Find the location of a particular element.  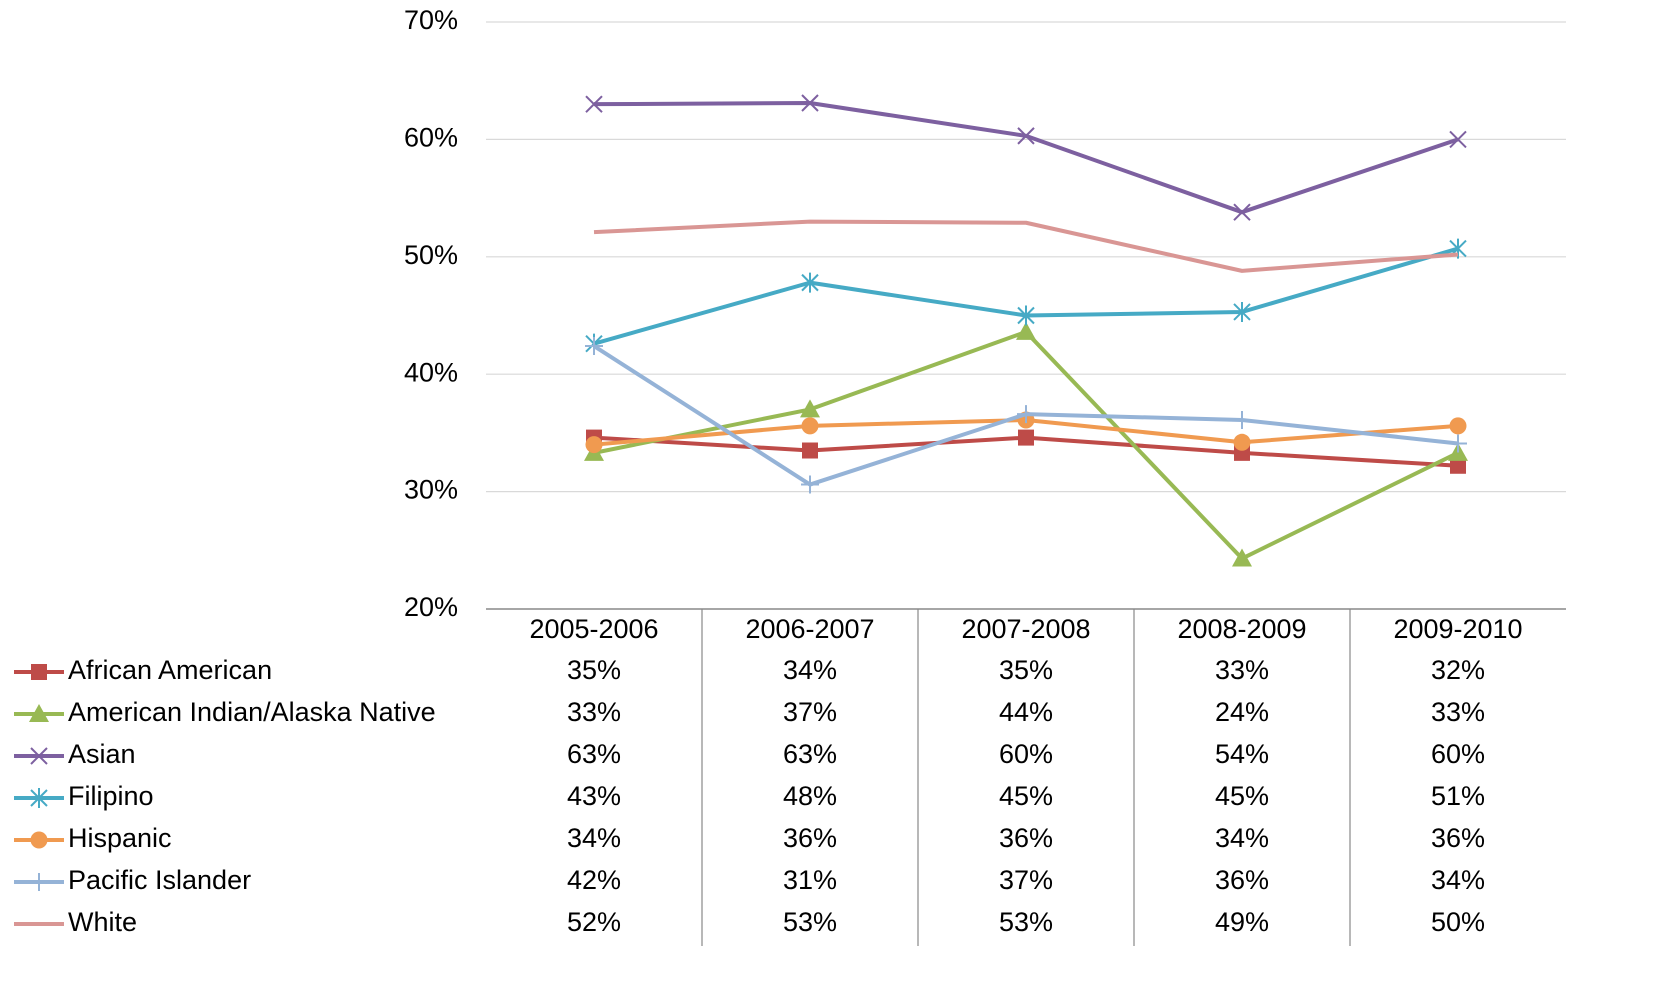

marker-triangle is located at coordinates (810, 408).